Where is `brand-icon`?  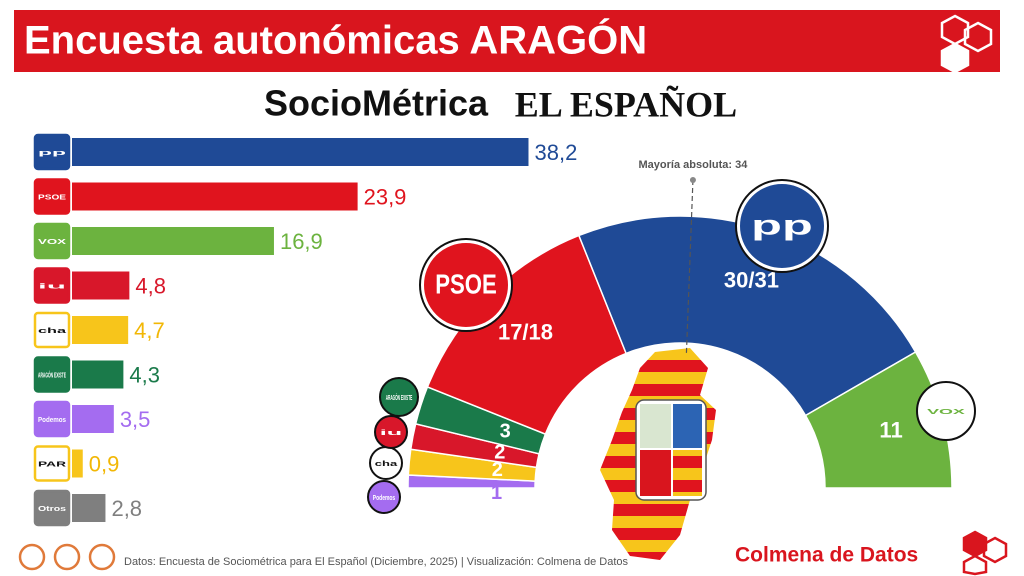
brand-icon is located at coordinates (966, 44).